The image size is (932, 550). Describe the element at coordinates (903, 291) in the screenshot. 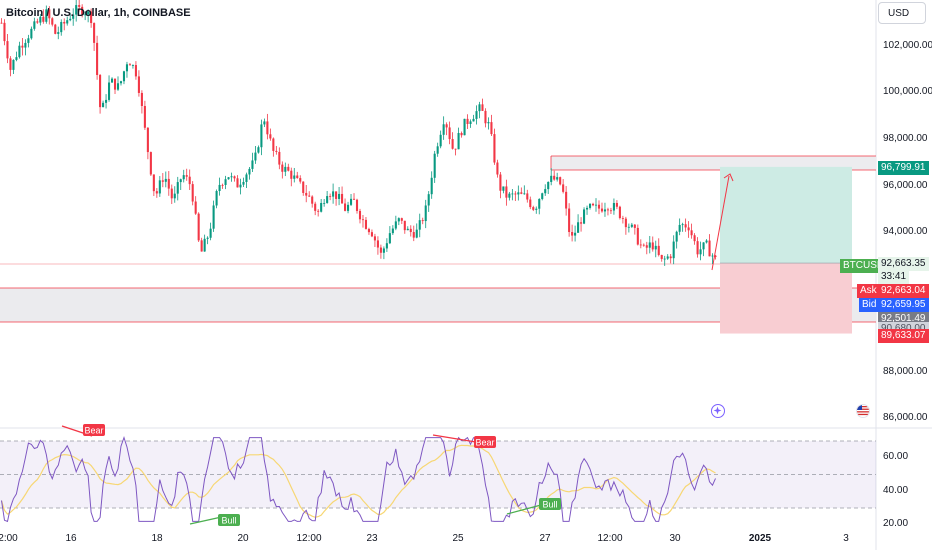

I see `ask-price-tag: 92,663.04` at that location.